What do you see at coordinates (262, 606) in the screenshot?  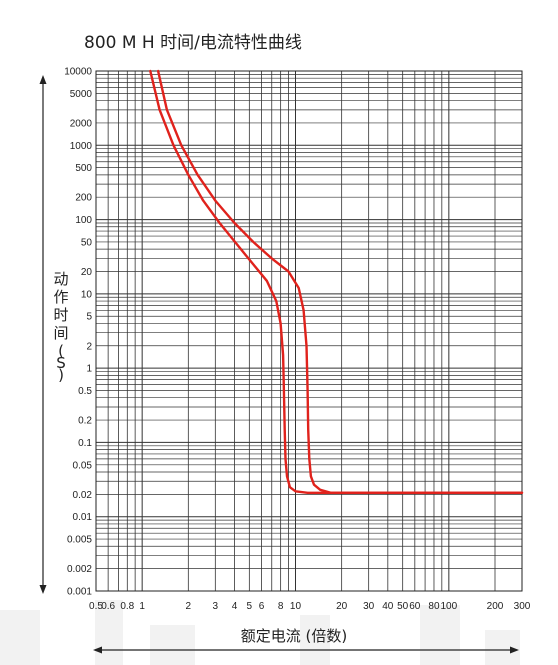 I see `x-tick-label: 6` at bounding box center [262, 606].